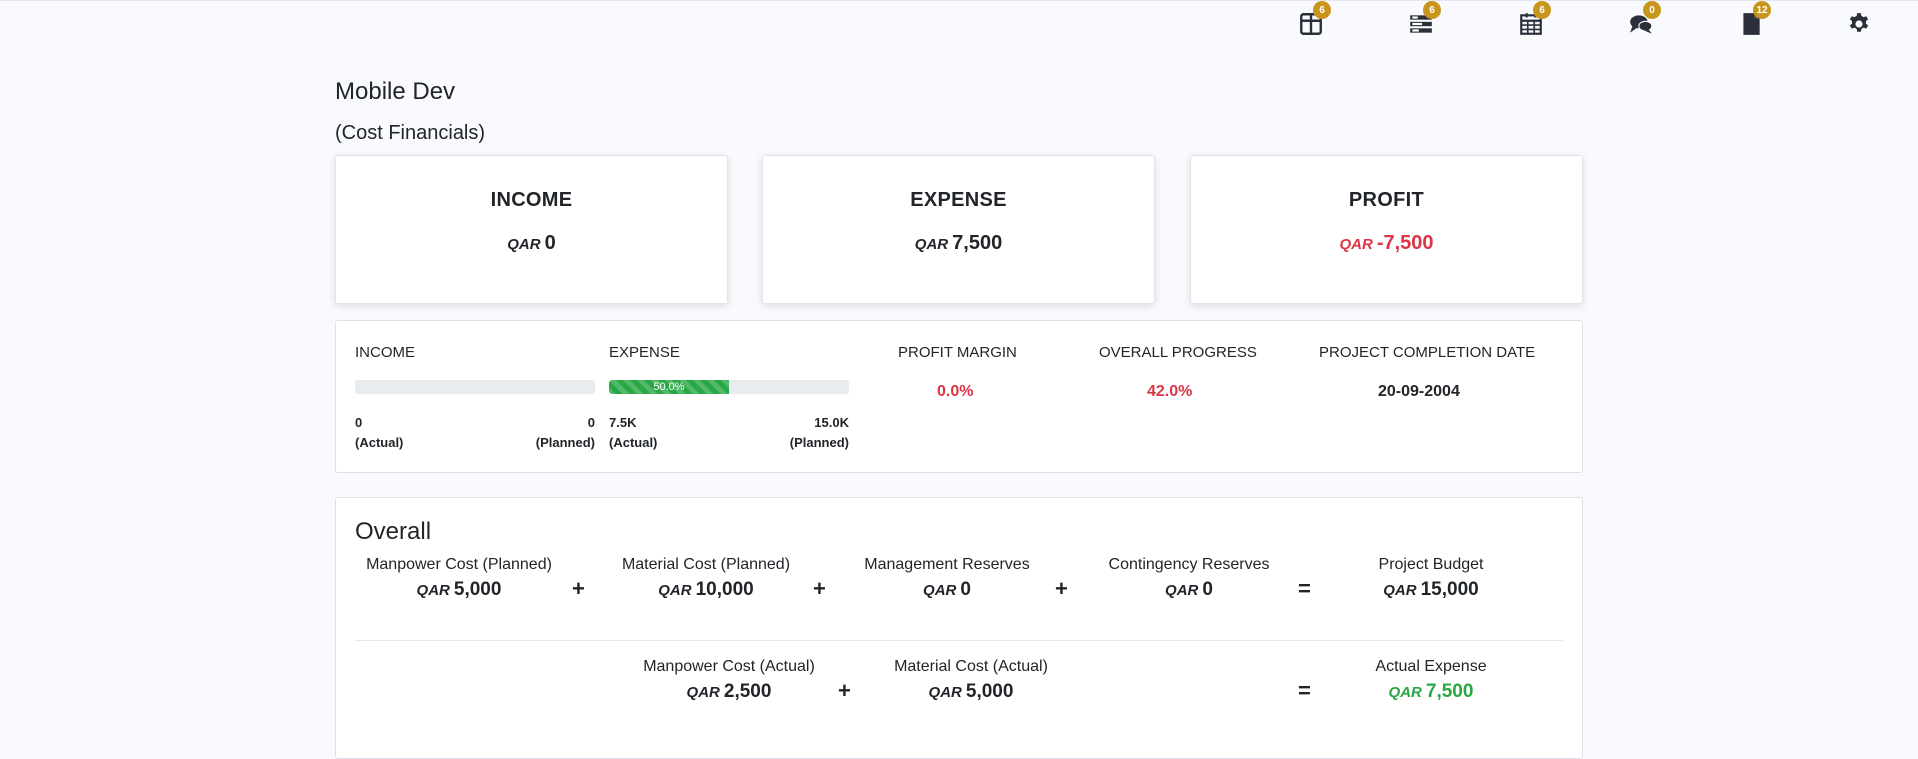 The height and width of the screenshot is (759, 1918). What do you see at coordinates (385, 352) in the screenshot?
I see `income-summary-label: INCOME` at bounding box center [385, 352].